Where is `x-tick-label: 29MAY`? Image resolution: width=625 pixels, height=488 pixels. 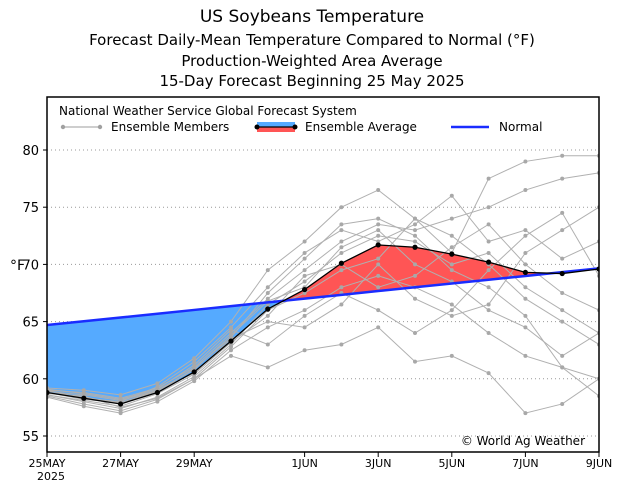 x-tick-label: 29MAY is located at coordinates (194, 463).